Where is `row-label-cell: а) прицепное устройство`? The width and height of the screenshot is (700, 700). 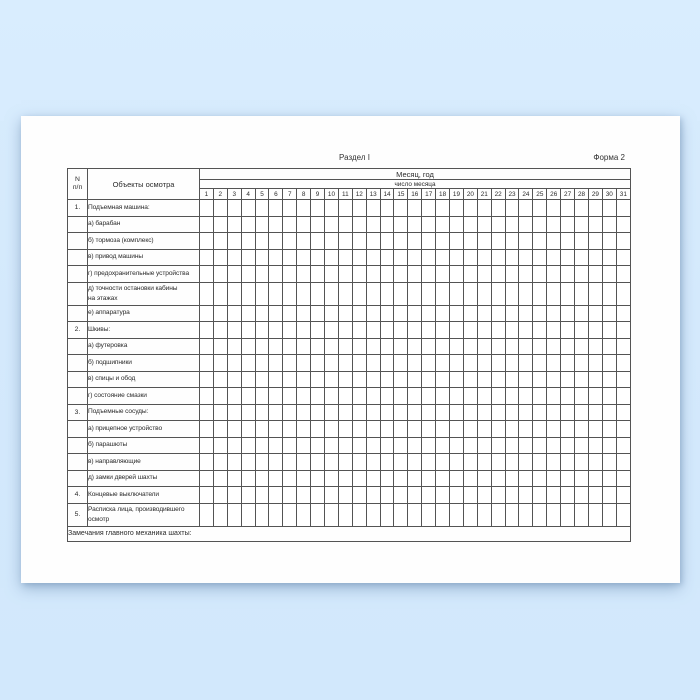 row-label-cell: а) прицепное устройство is located at coordinates (143, 429).